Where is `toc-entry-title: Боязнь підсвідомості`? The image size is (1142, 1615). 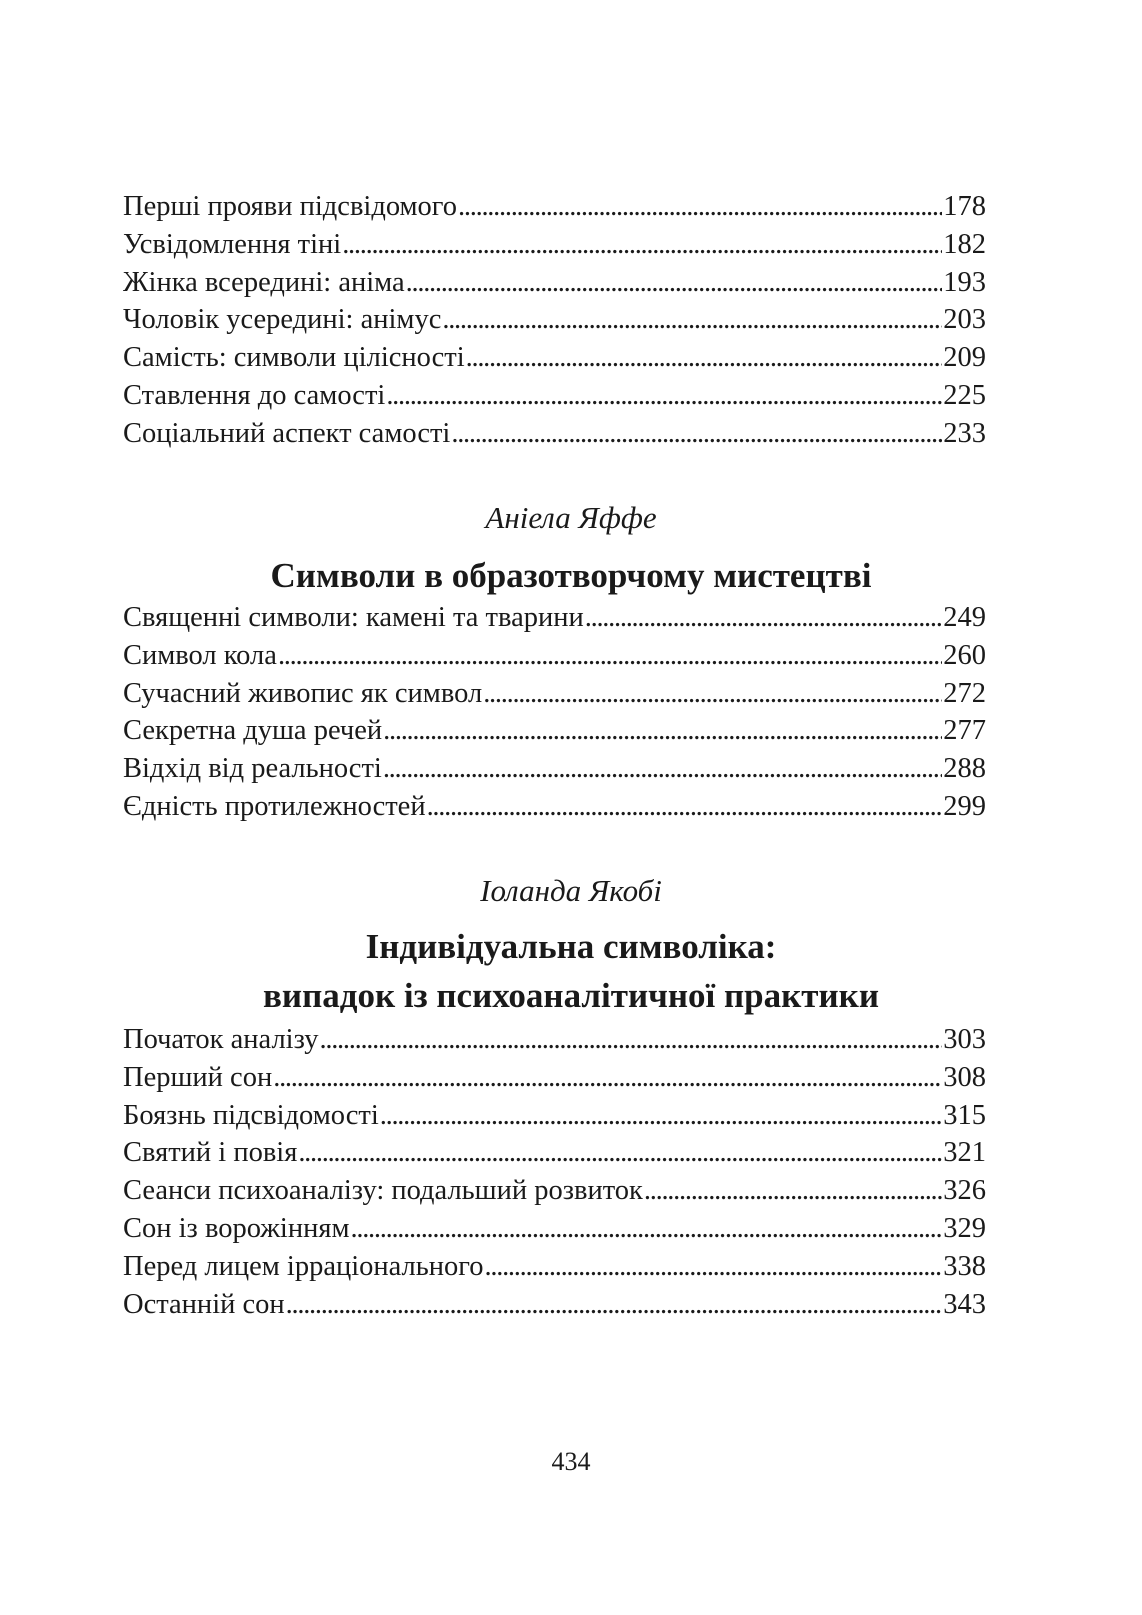
toc-entry-title: Боязнь підсвідомості is located at coordinates (251, 1115).